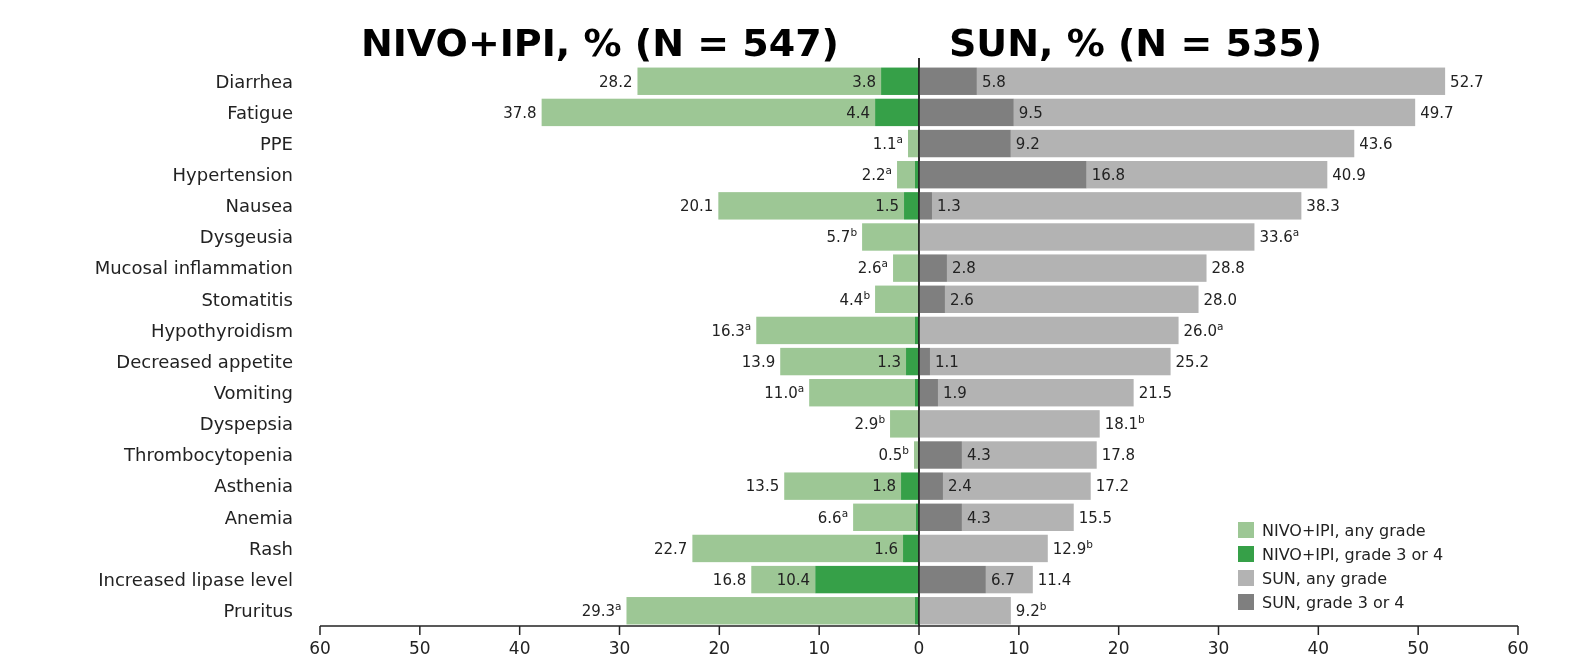 The image size is (1591, 669). What do you see at coordinates (1418, 648) in the screenshot?
I see `x-tick-label: 50` at bounding box center [1418, 648].